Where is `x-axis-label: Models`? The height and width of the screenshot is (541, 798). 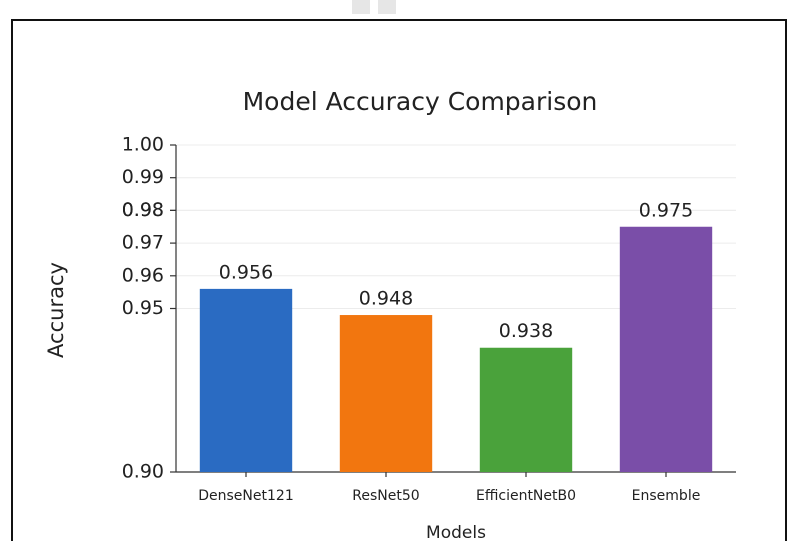
x-axis-label: Models is located at coordinates (456, 532).